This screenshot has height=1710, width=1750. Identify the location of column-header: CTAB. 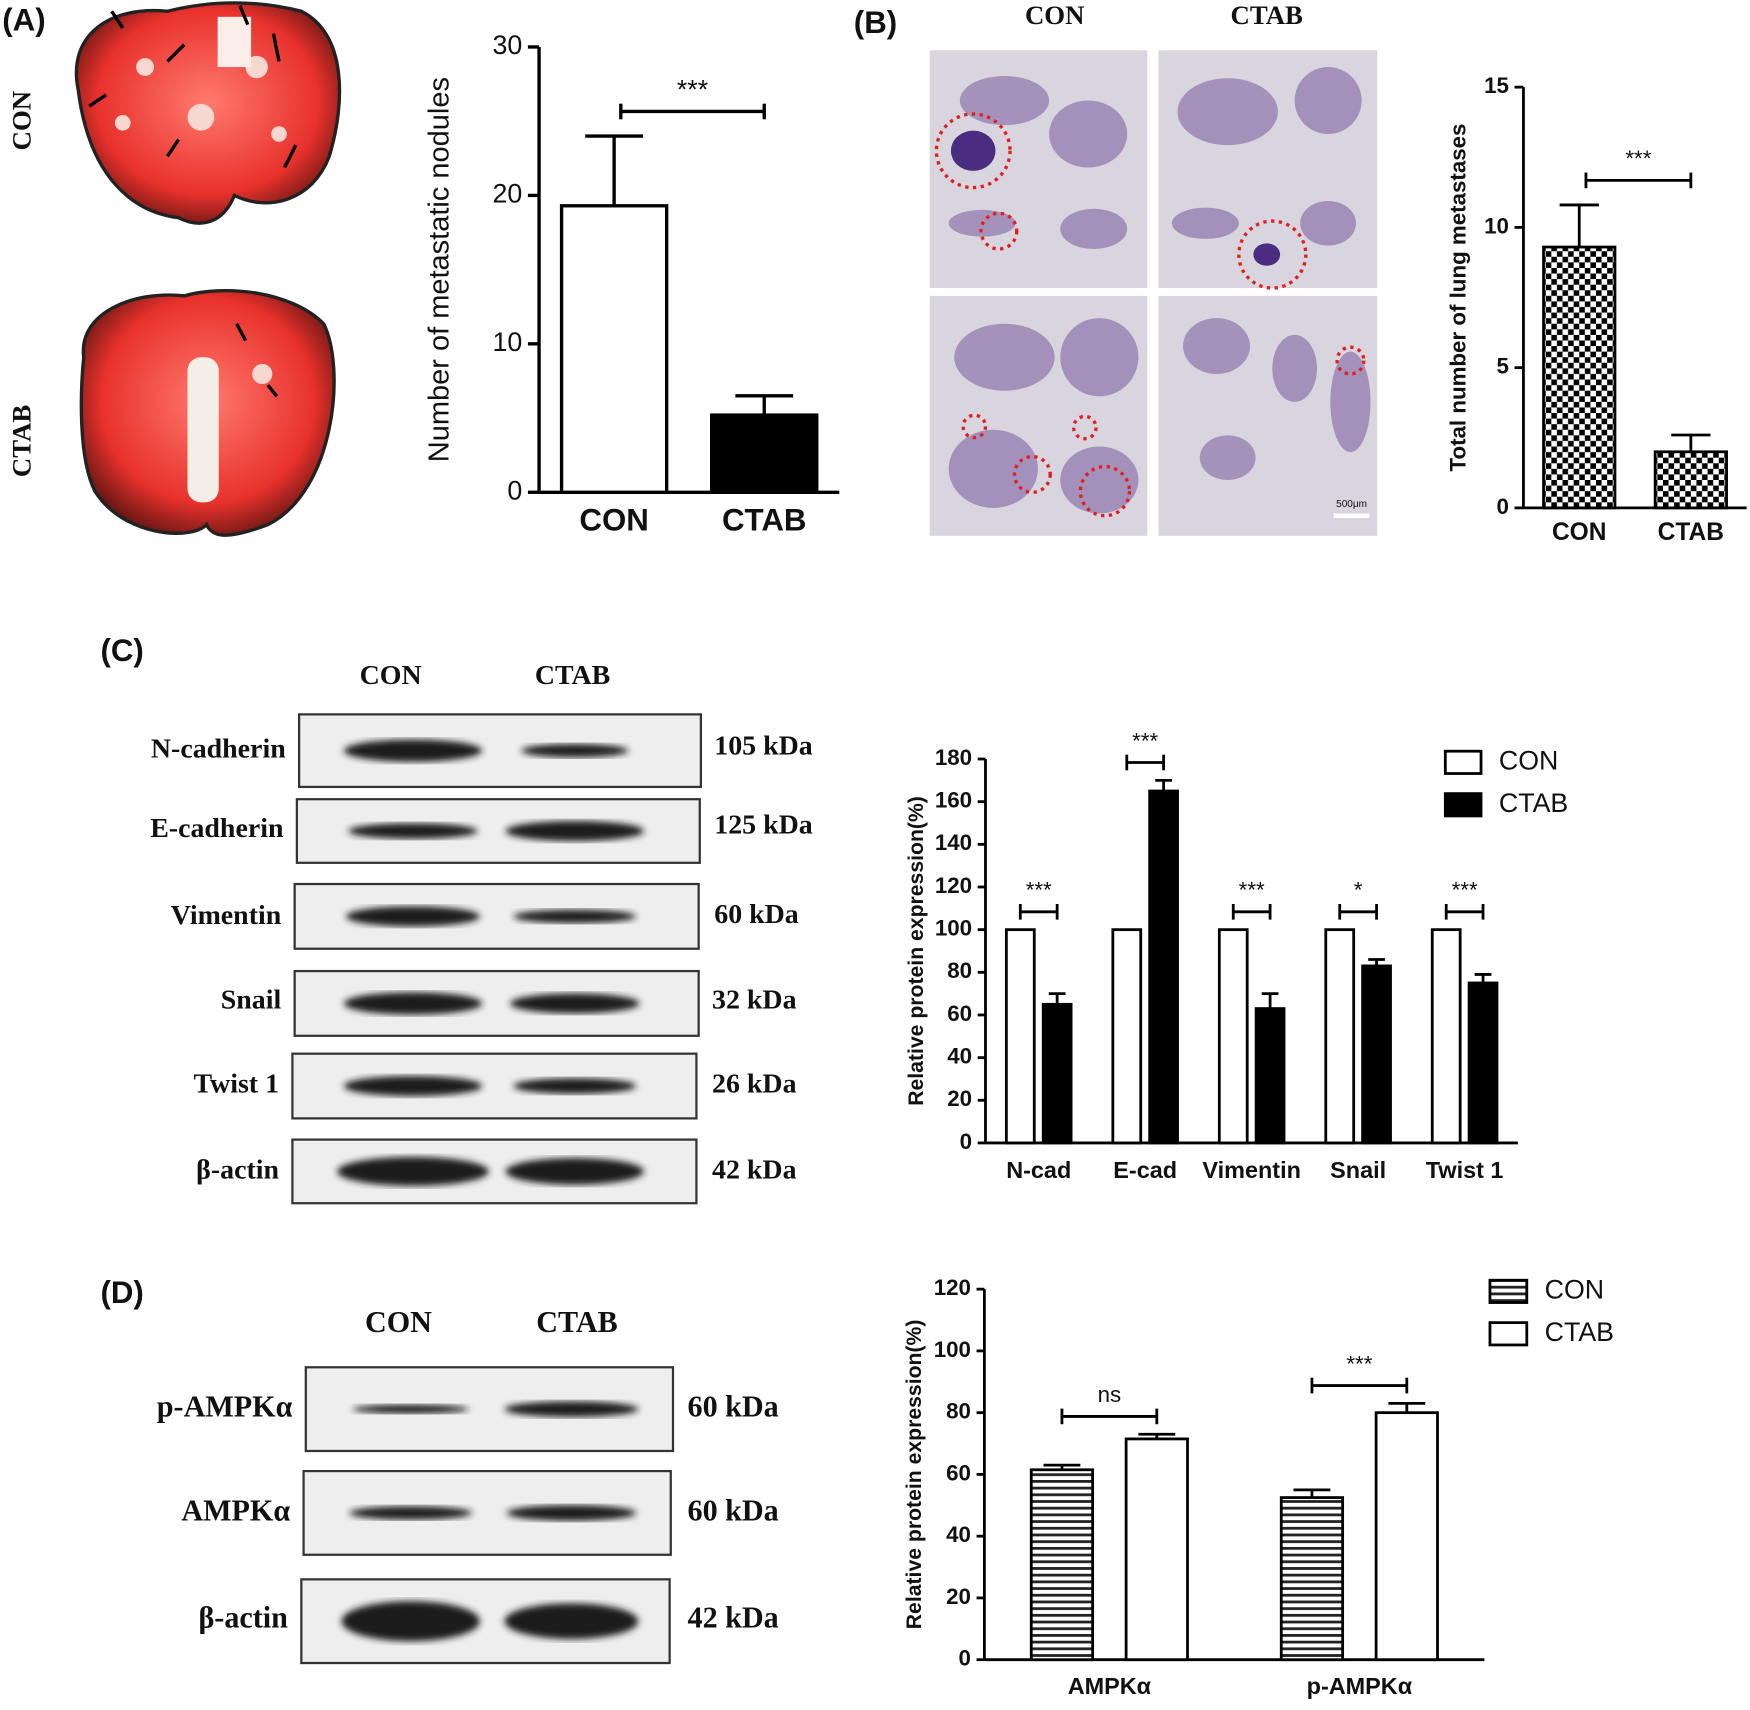
(576, 1322).